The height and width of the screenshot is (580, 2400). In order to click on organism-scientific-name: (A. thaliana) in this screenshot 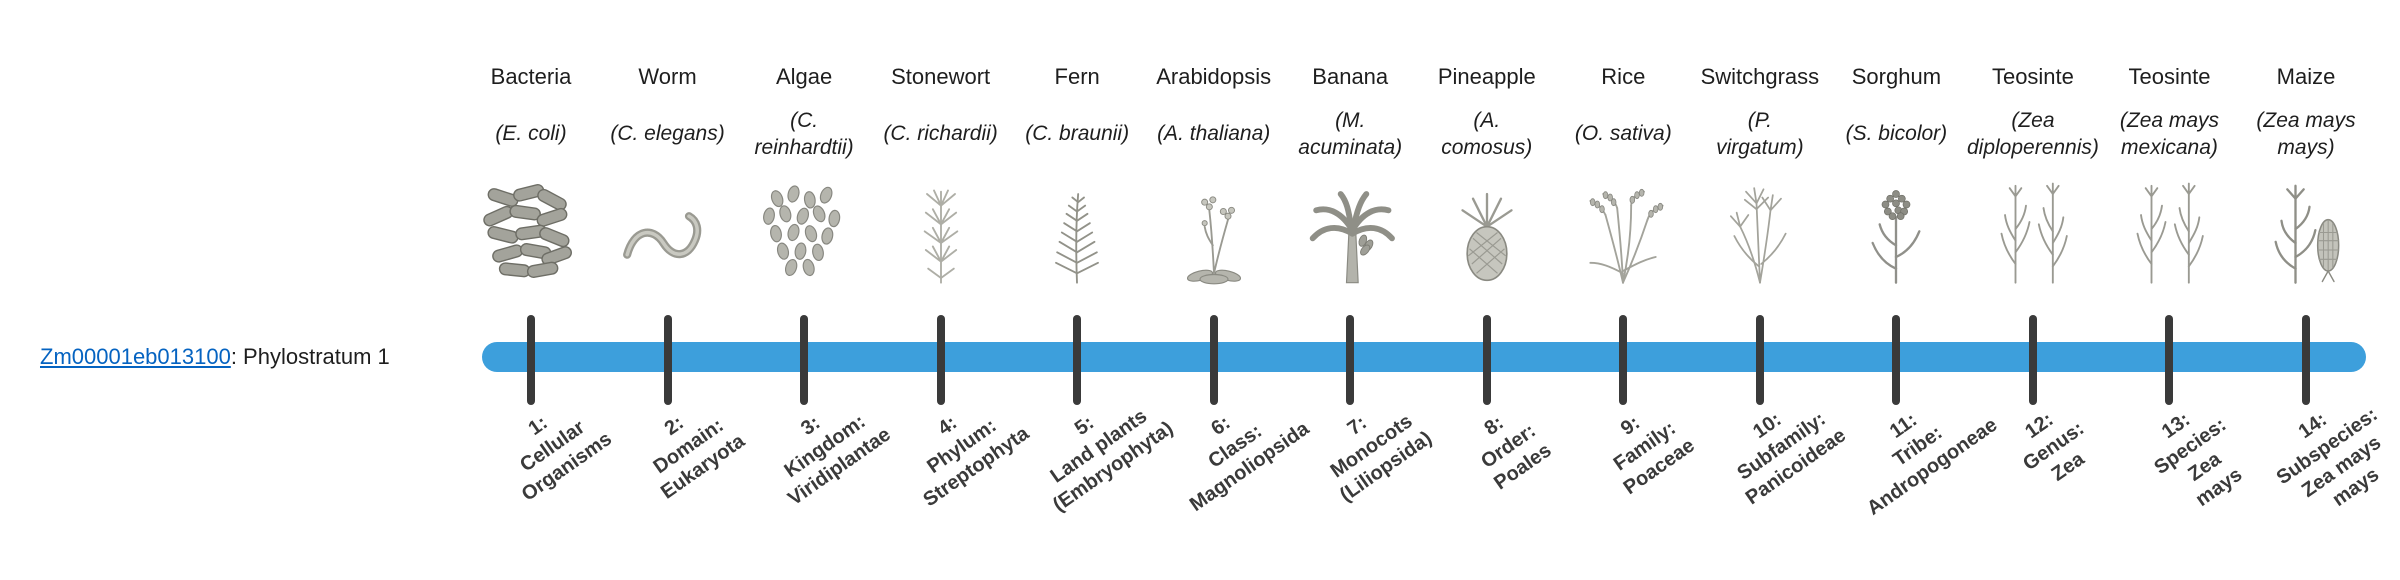, I will do `click(1214, 134)`.